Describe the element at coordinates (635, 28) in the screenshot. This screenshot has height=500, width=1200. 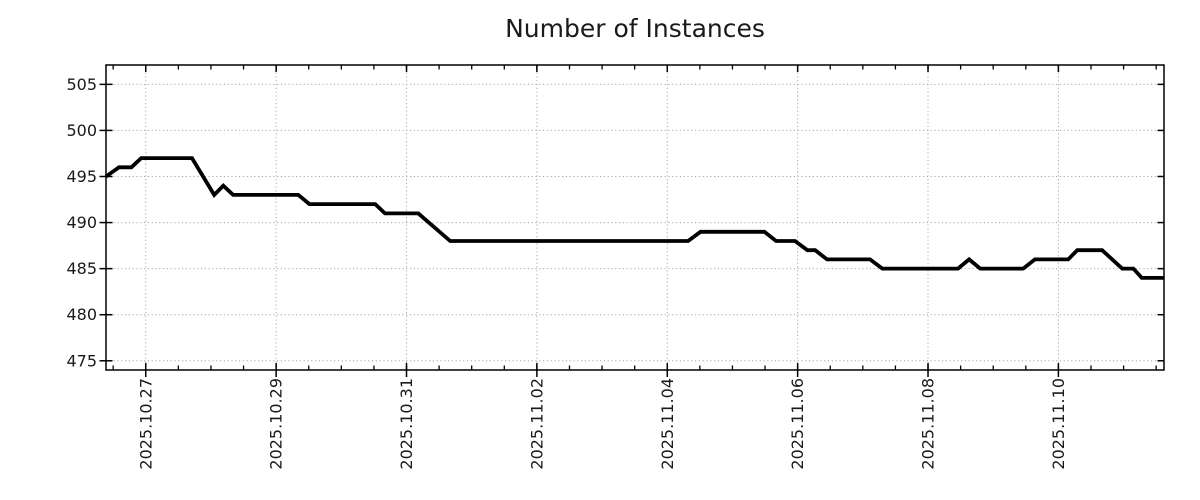
I see `chart-title: Number of Instances` at that location.